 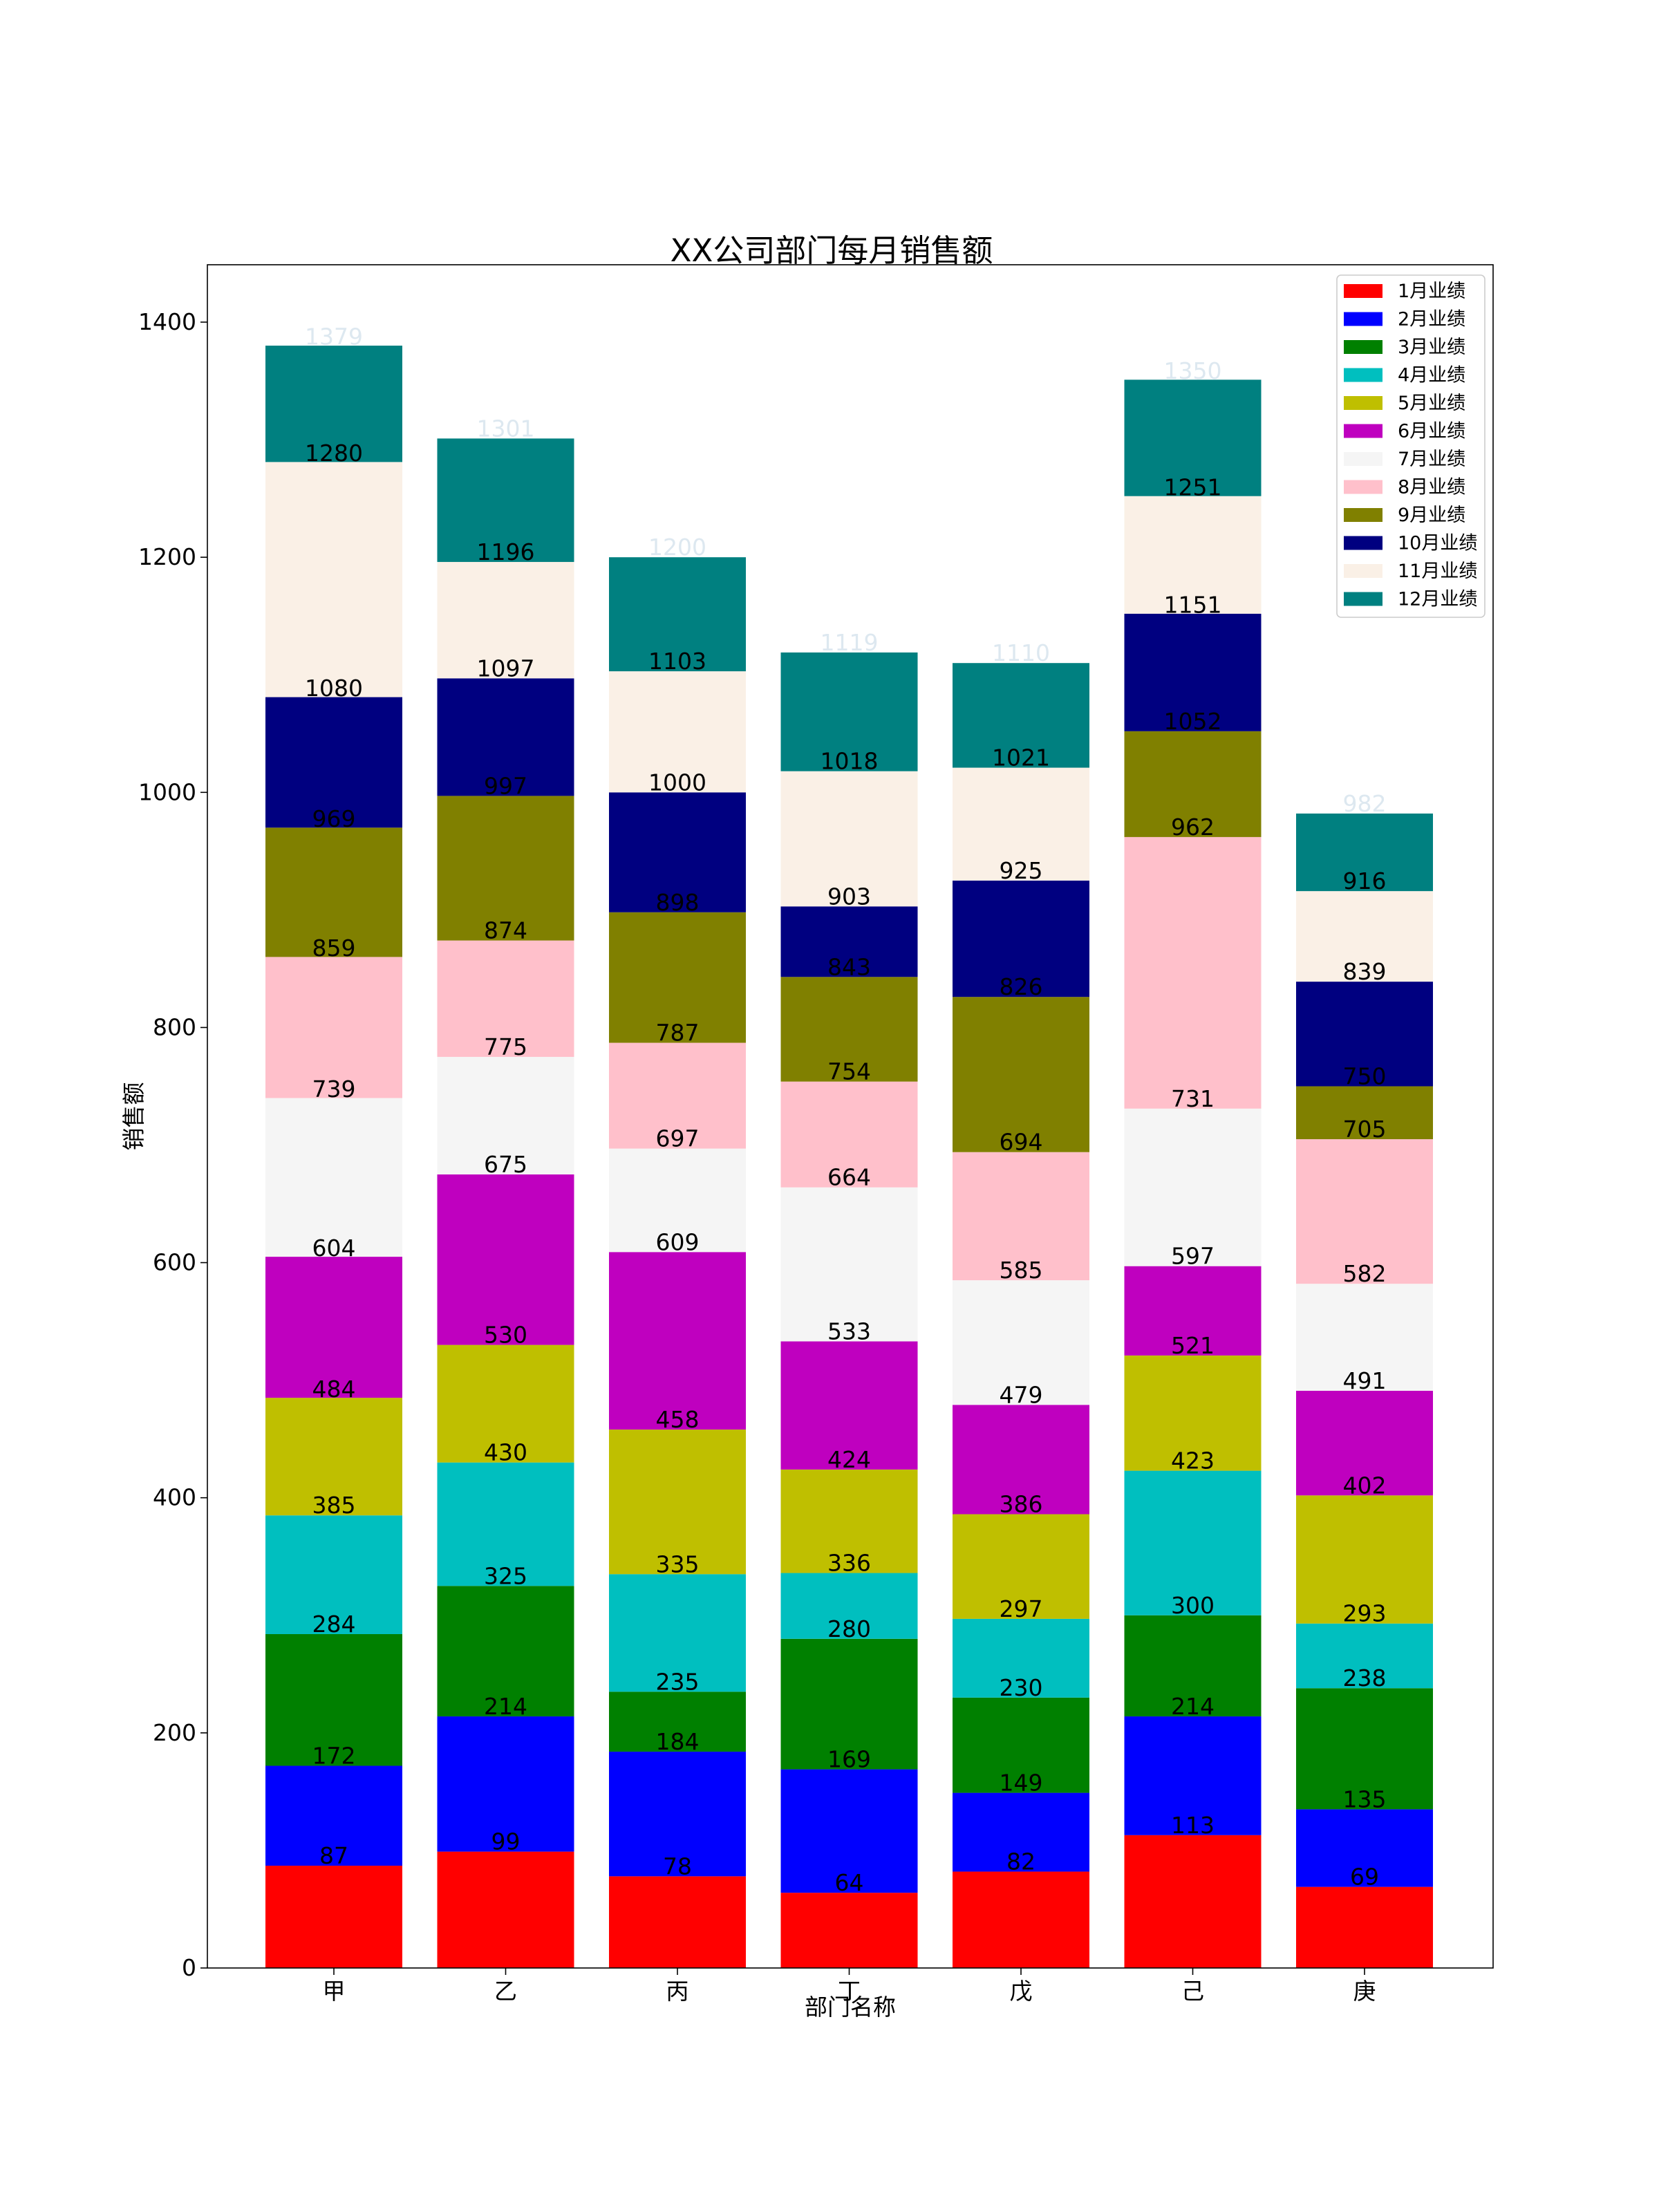 What do you see at coordinates (1021, 1783) in the screenshot?
I see `segment-value-label: 149` at bounding box center [1021, 1783].